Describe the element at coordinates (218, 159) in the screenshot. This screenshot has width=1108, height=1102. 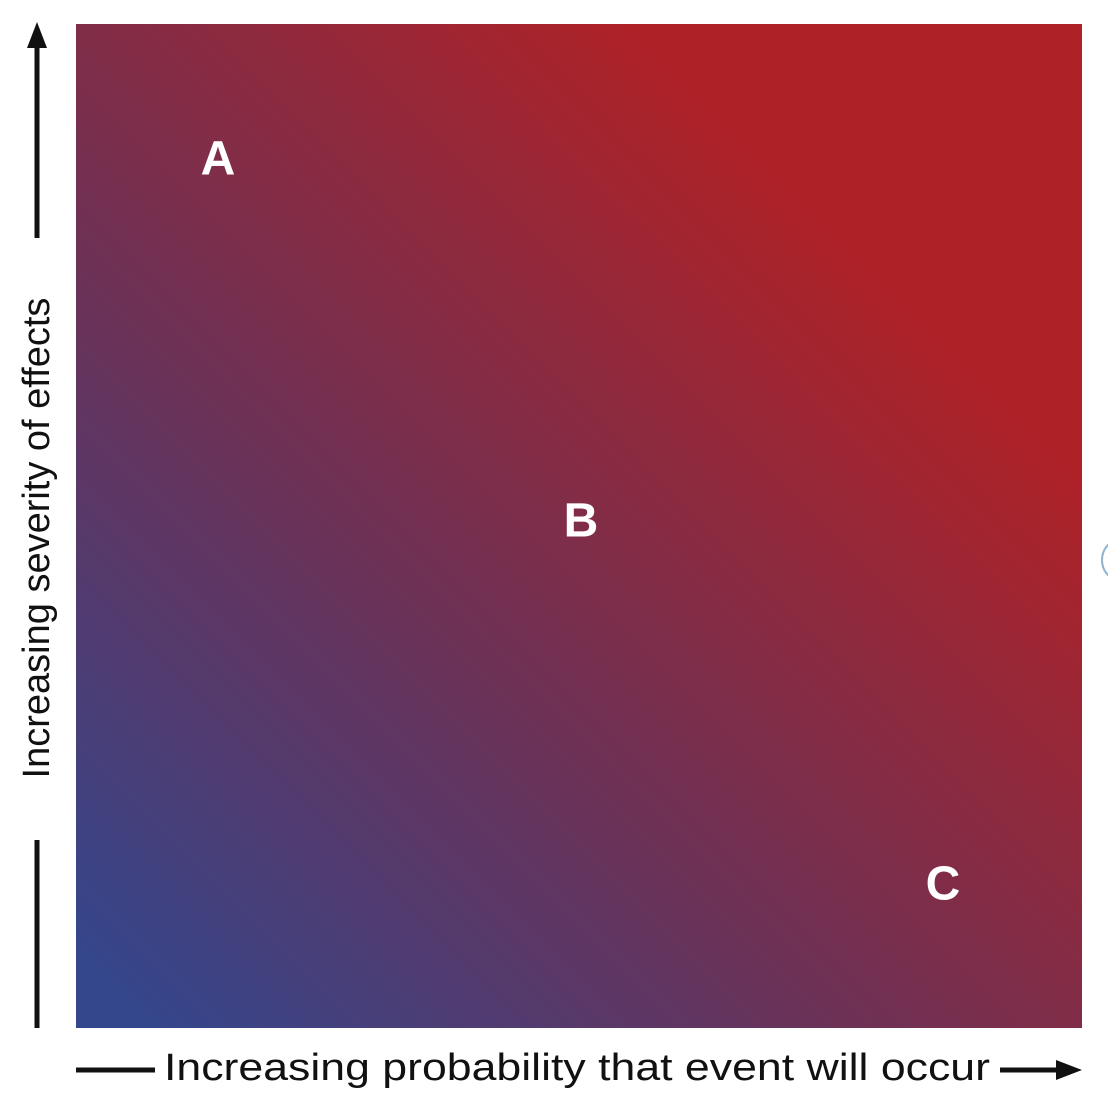
I see `point-label: A` at that location.